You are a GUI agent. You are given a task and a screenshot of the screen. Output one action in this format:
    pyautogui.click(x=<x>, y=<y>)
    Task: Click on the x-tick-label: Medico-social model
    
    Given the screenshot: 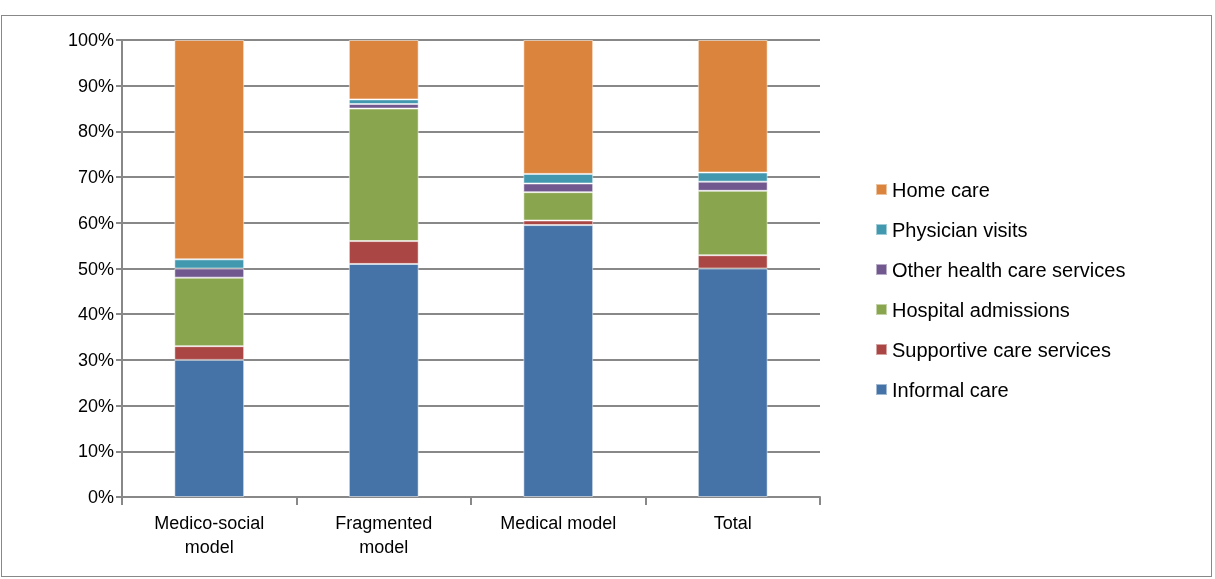 What is the action you would take?
    pyautogui.click(x=209, y=535)
    